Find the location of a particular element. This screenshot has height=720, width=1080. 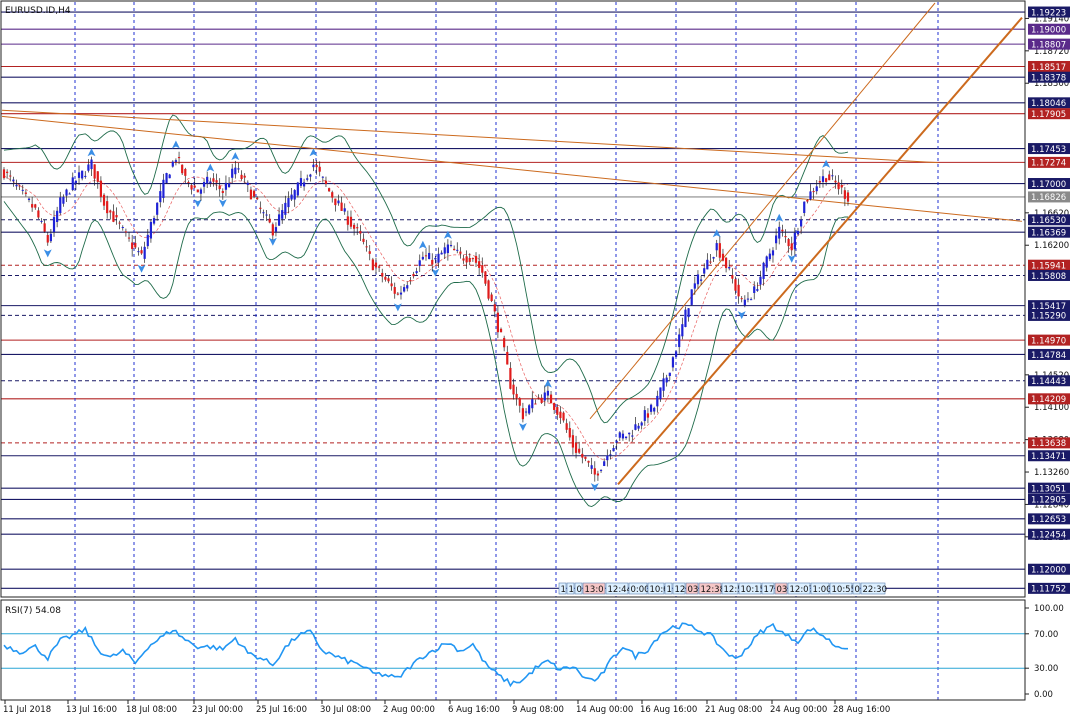

price-level-label: 1.19000 is located at coordinates (1048, 31).